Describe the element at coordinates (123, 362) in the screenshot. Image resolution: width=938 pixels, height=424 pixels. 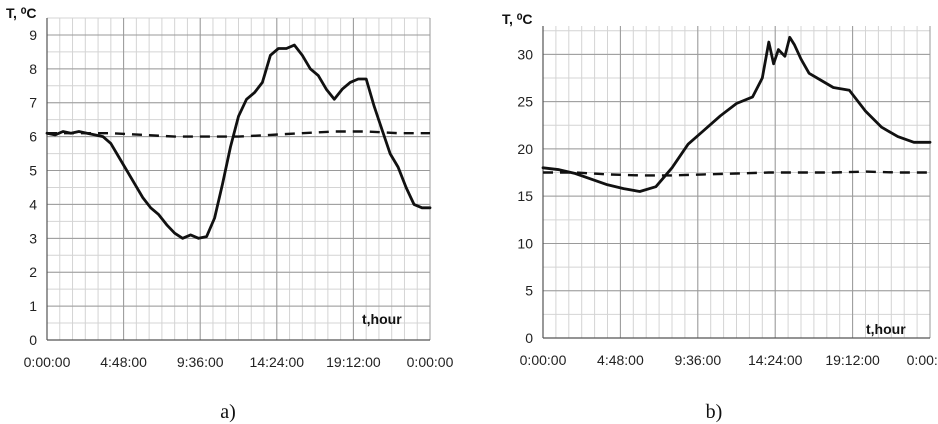
I see `chart-a-x-tick-label: 4:48:00` at that location.